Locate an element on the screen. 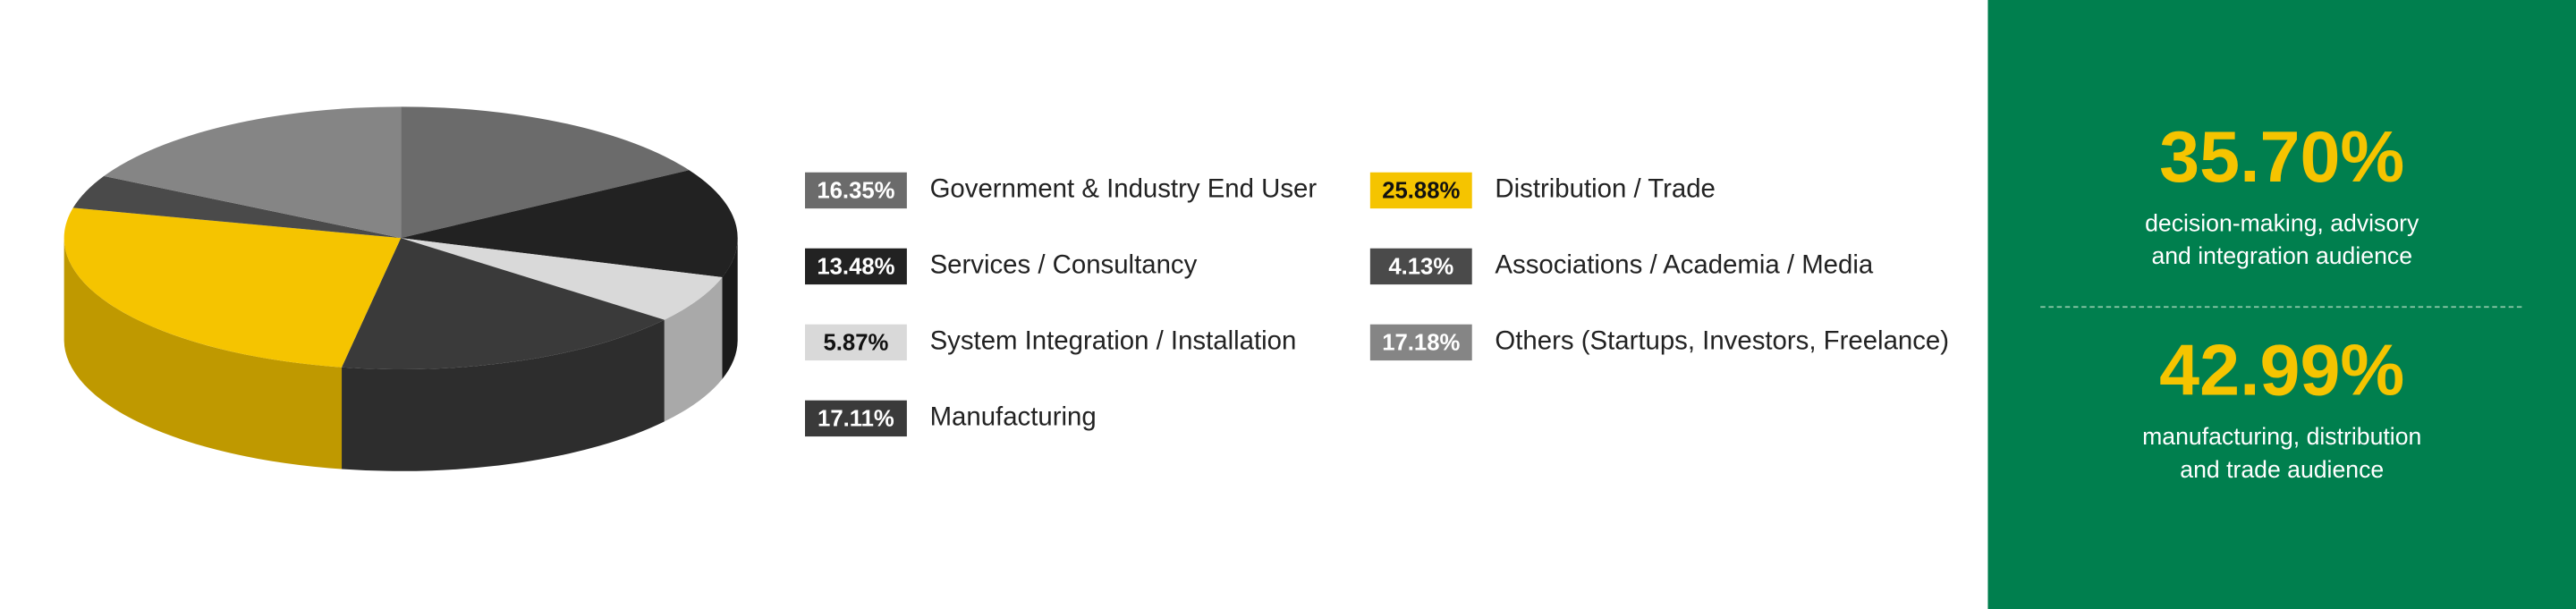 The width and height of the screenshot is (2576, 609). legend-label: Associations / Academia / Media is located at coordinates (1684, 265).